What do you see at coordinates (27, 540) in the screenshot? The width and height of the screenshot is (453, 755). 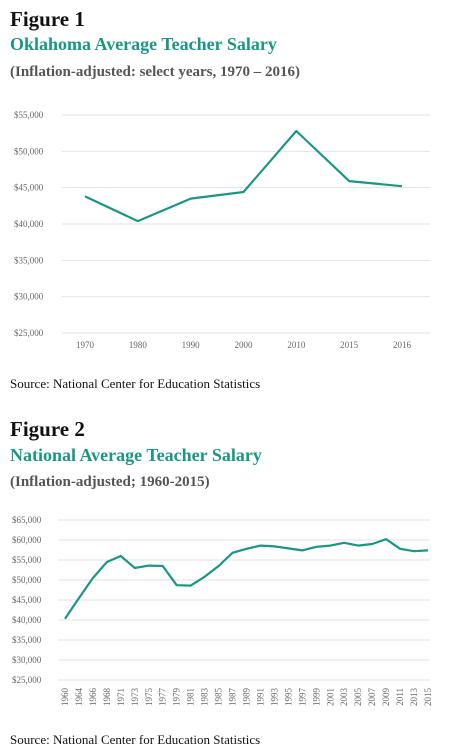 I see `y-tick-label: $60,000` at bounding box center [27, 540].